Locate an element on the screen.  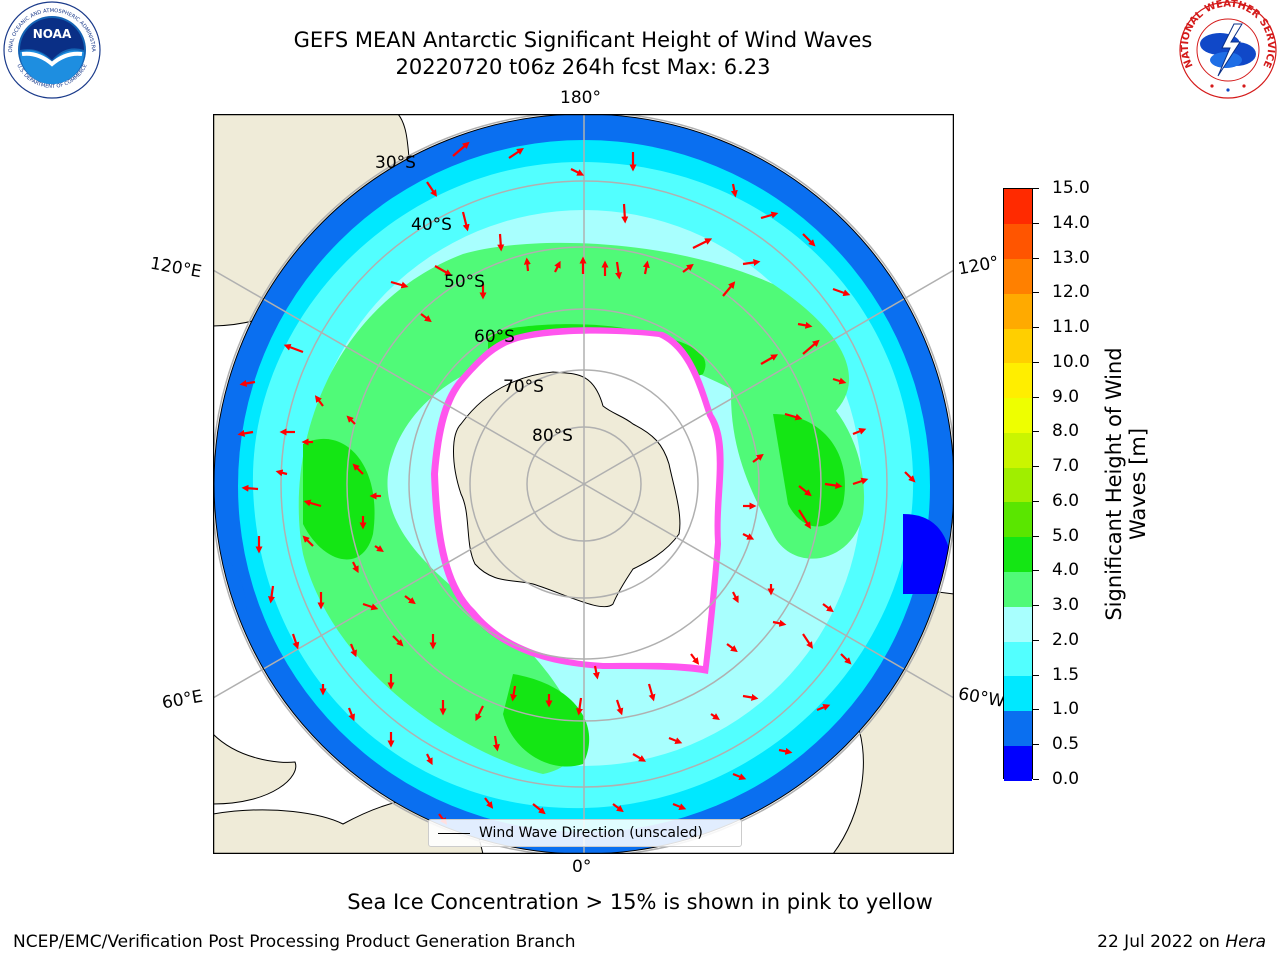
colorbar-tick-label: 0.5 is located at coordinates (1066, 744).